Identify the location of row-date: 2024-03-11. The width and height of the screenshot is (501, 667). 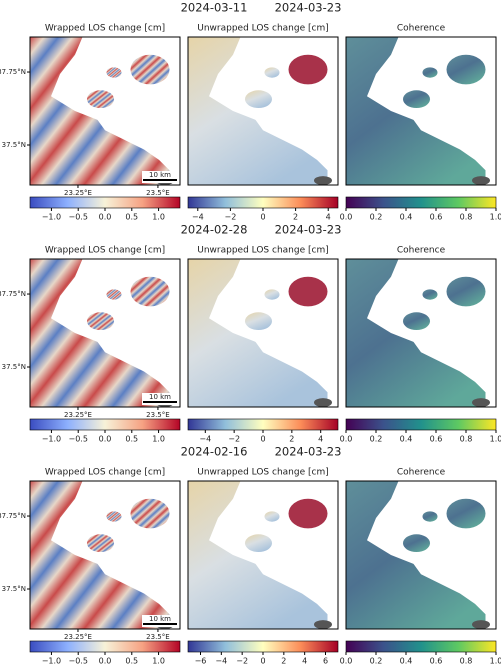
(214, 8).